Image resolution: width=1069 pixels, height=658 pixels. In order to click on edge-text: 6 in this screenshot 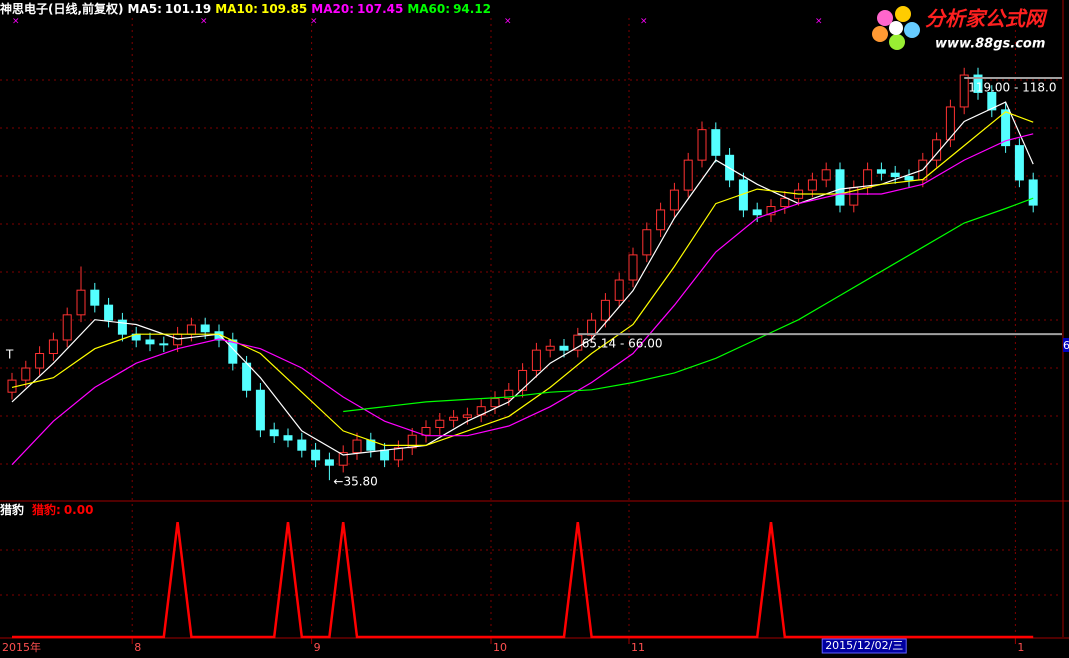, I will do `click(1066, 345)`.